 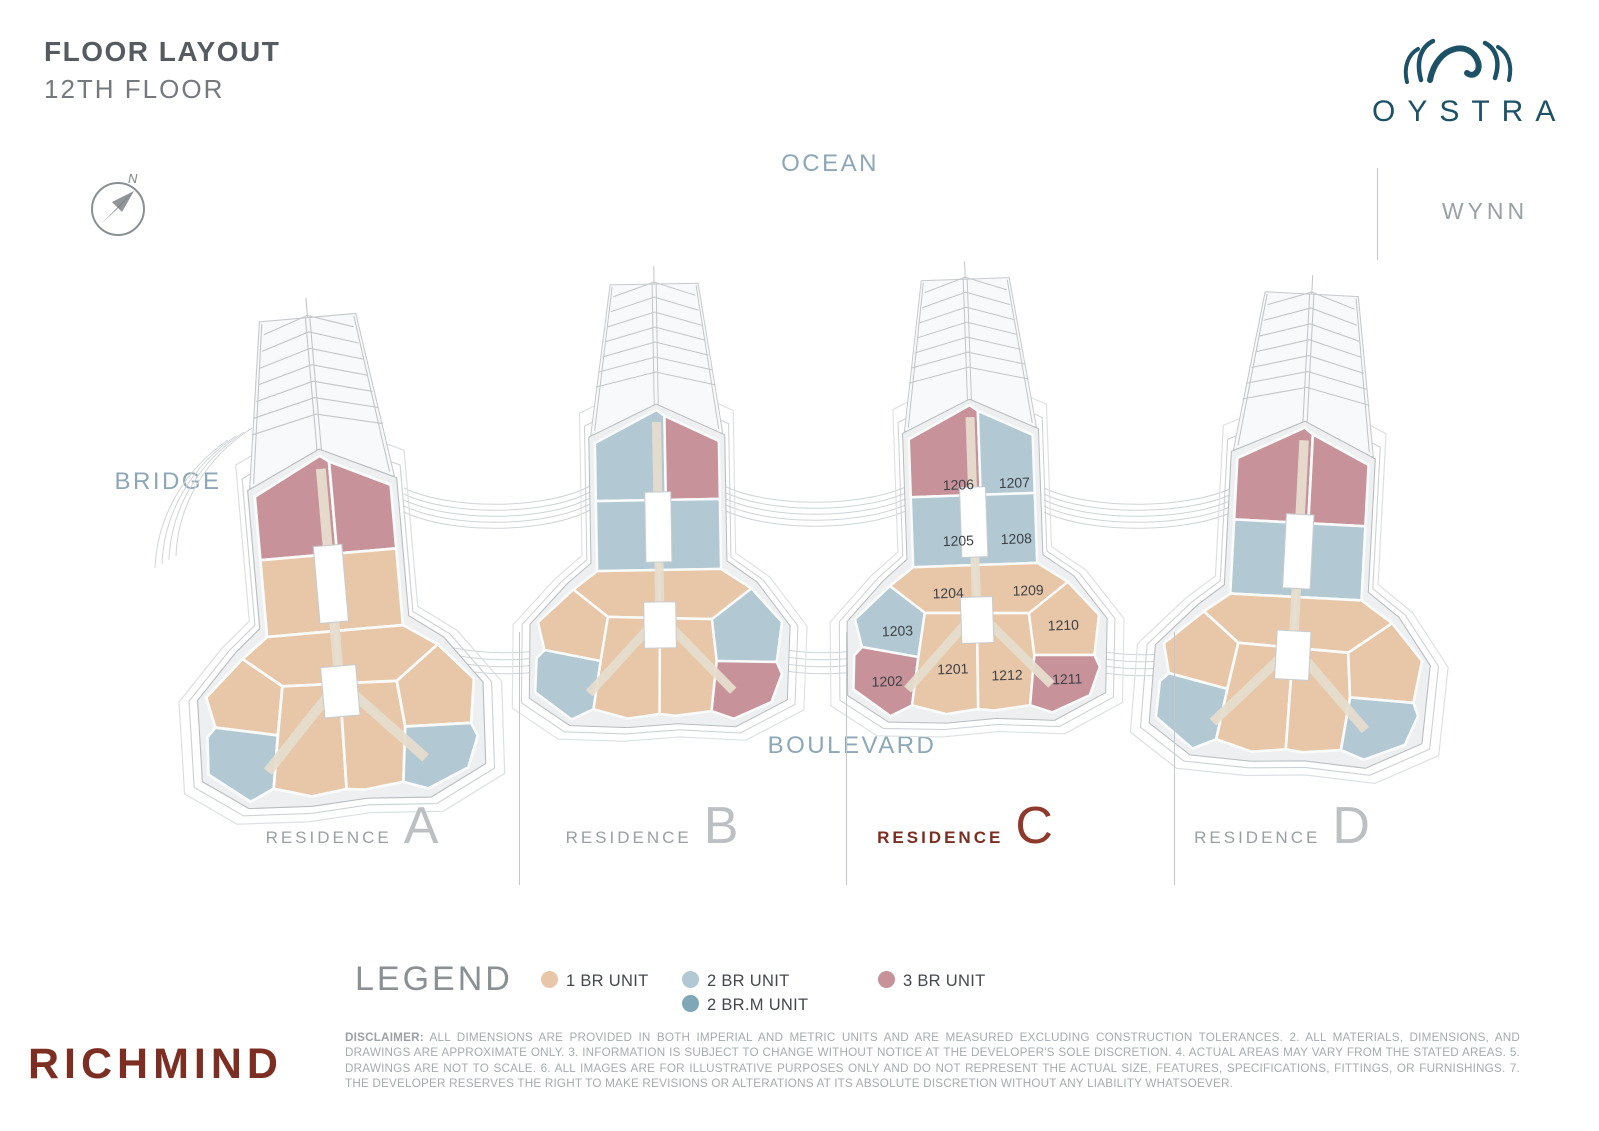 What do you see at coordinates (965, 826) in the screenshot?
I see `residence-label-c: RESIDENCE C` at bounding box center [965, 826].